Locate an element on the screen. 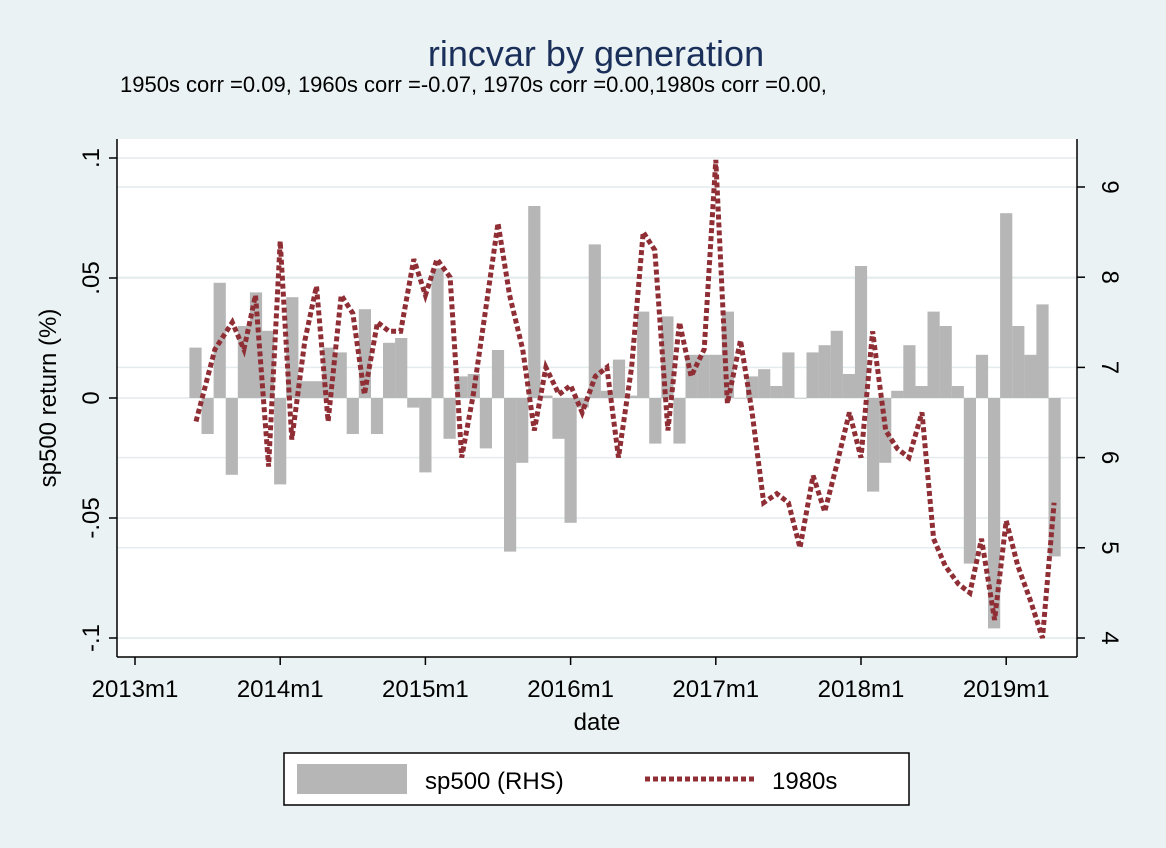  bar-2017m6 is located at coordinates (776, 392).